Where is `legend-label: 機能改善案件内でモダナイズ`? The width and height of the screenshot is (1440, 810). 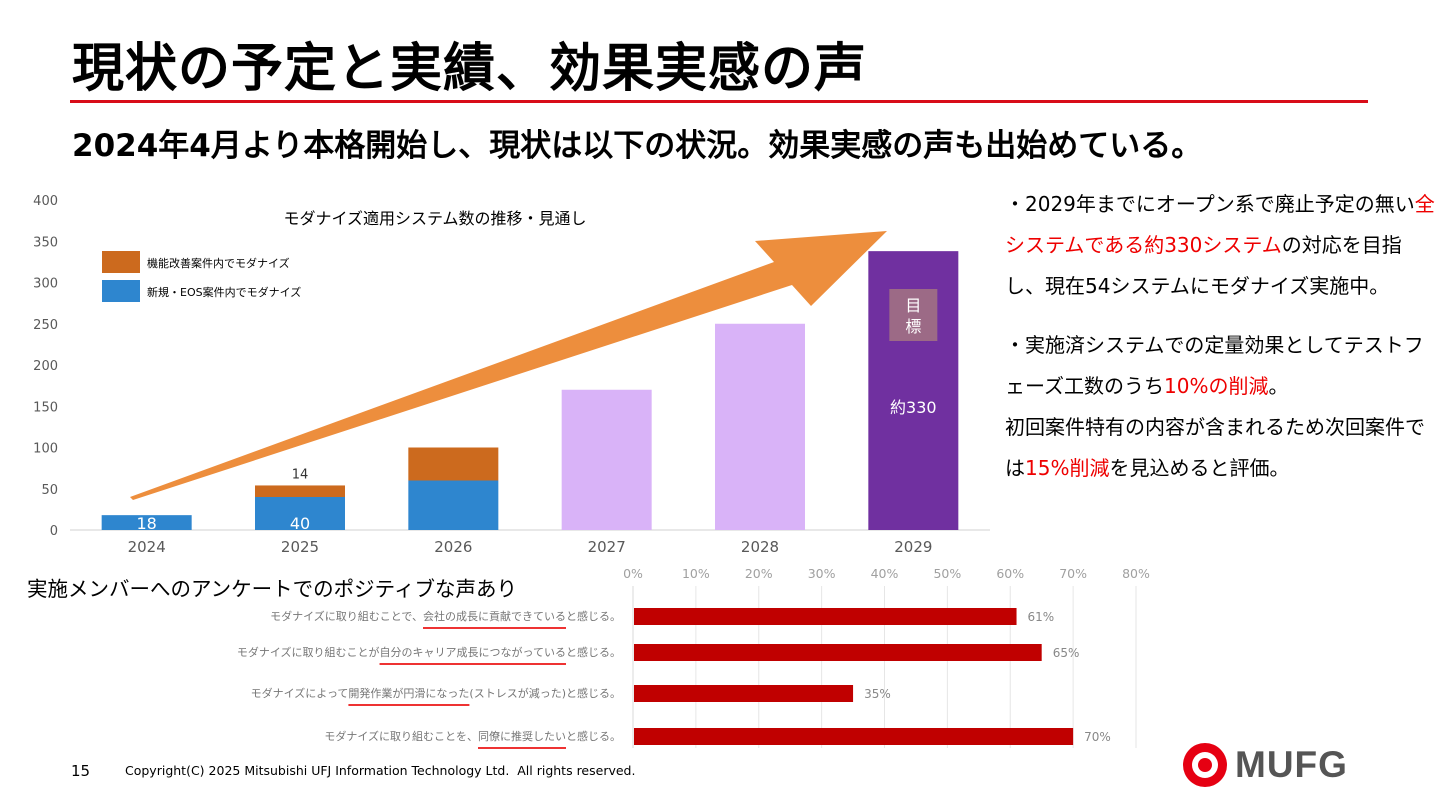 legend-label: 機能改善案件内でモダナイズ is located at coordinates (218, 263).